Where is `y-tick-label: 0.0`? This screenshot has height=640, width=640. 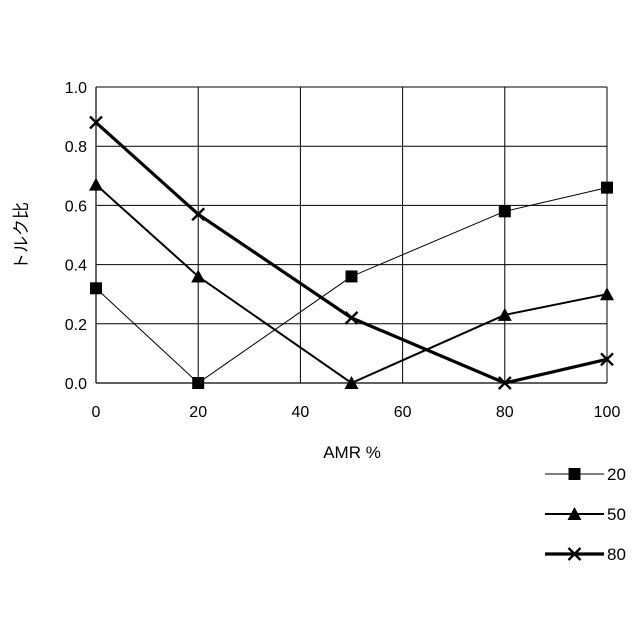 y-tick-label: 0.0 is located at coordinates (76, 384).